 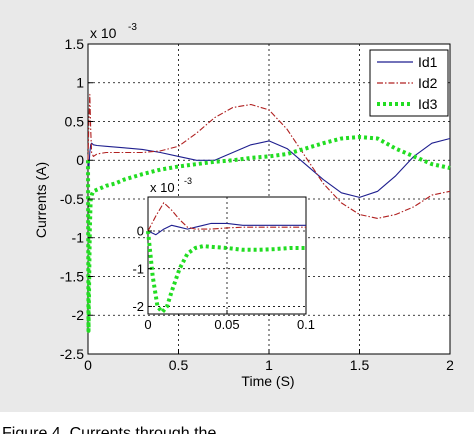 What do you see at coordinates (409, 83) in the screenshot?
I see `legend: Id1 Id2 Id3` at bounding box center [409, 83].